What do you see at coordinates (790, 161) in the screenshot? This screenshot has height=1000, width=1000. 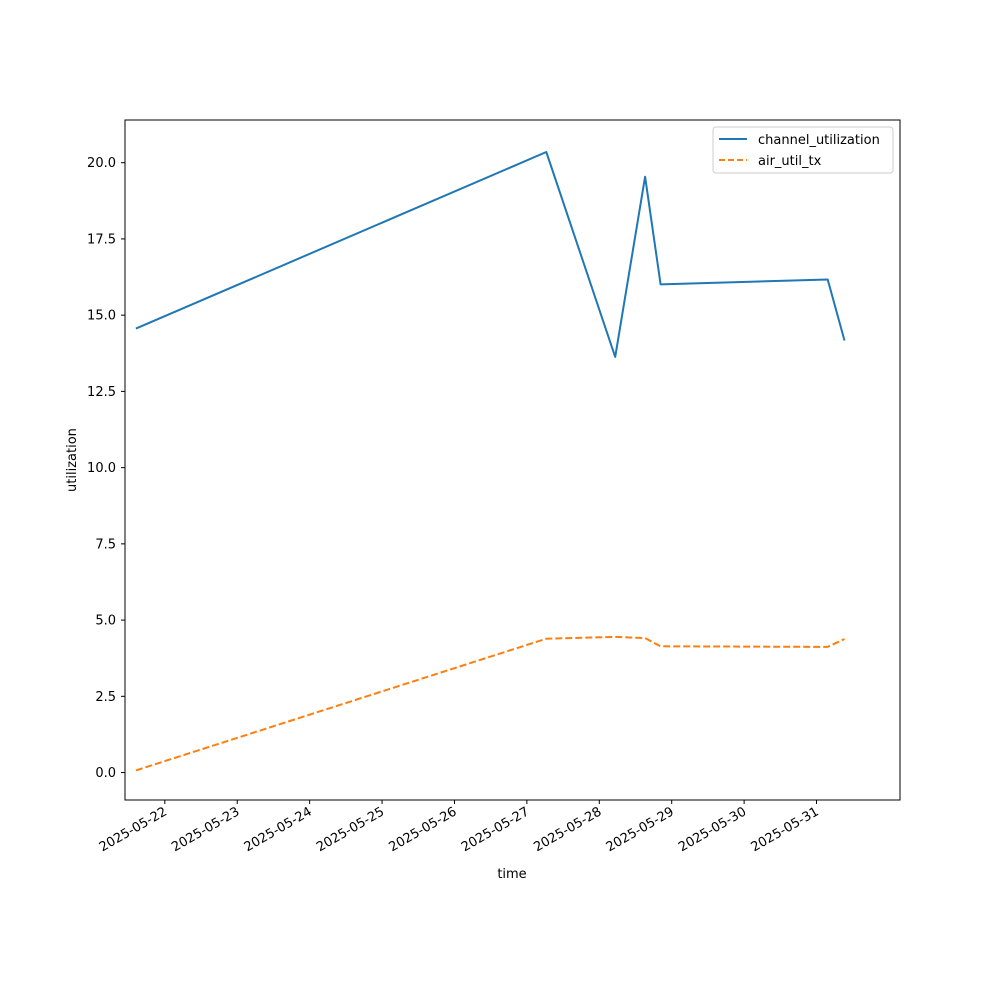 I see `legend-label-air-util-tx: air_util_tx` at bounding box center [790, 161].